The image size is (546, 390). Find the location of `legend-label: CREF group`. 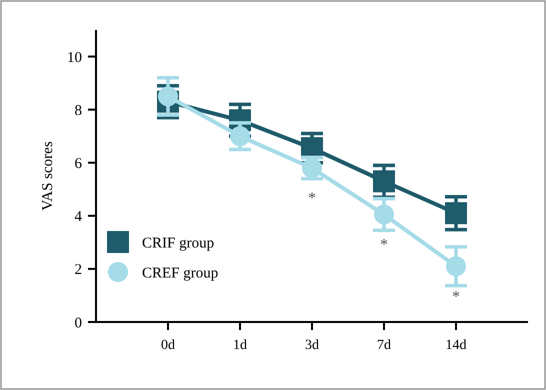

legend-label: CREF group is located at coordinates (180, 273).